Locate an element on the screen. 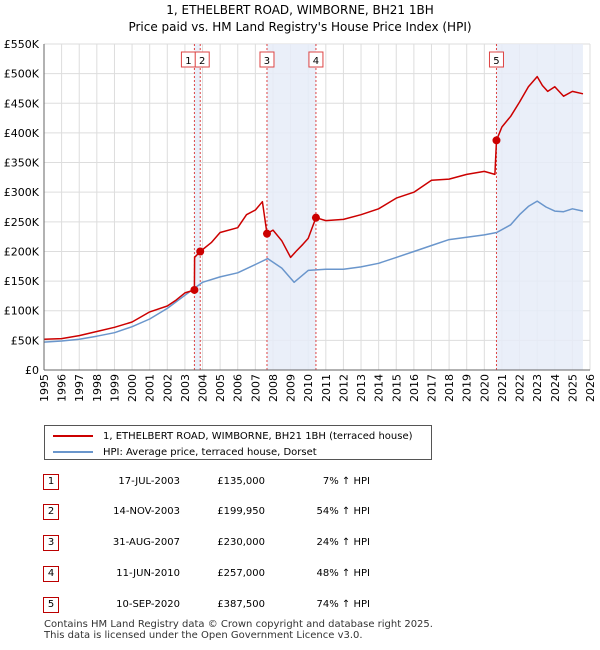 This screenshot has height=650, width=600. sale-date: 17-JUL-2003 is located at coordinates (149, 481).